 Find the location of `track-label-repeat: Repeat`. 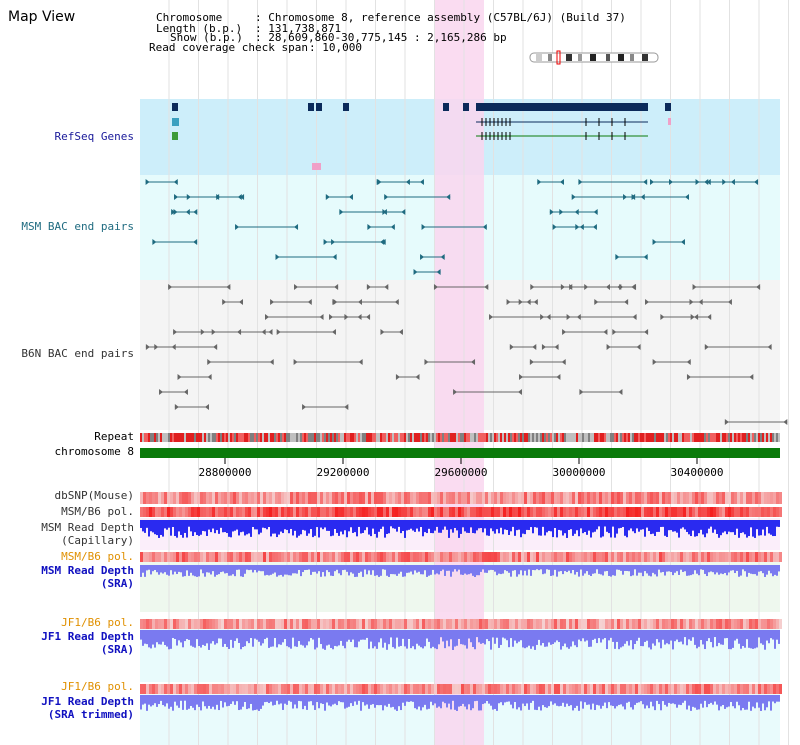

track-label-repeat: Repeat is located at coordinates (114, 436).